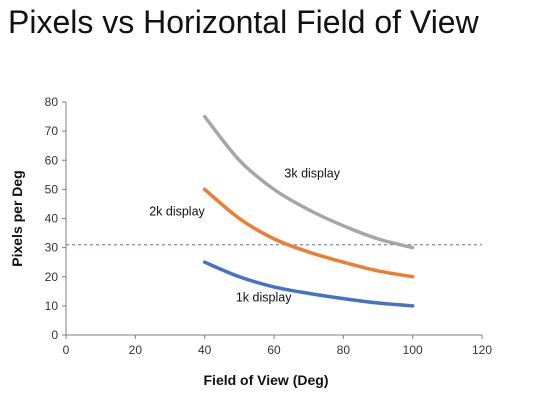 The width and height of the screenshot is (536, 401). What do you see at coordinates (266, 380) in the screenshot?
I see `x-axis-title: Field of View (Deg)` at bounding box center [266, 380].